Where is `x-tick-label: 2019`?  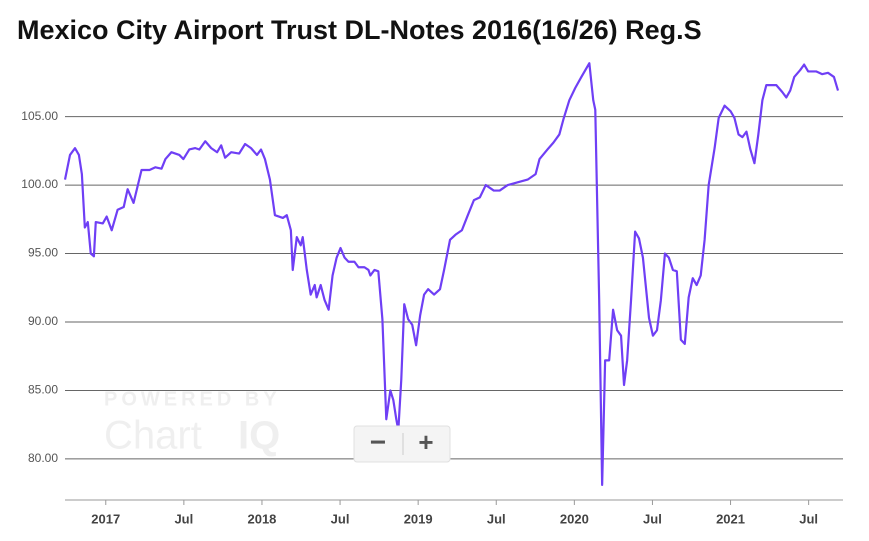
x-tick-label: 2019 is located at coordinates (418, 518).